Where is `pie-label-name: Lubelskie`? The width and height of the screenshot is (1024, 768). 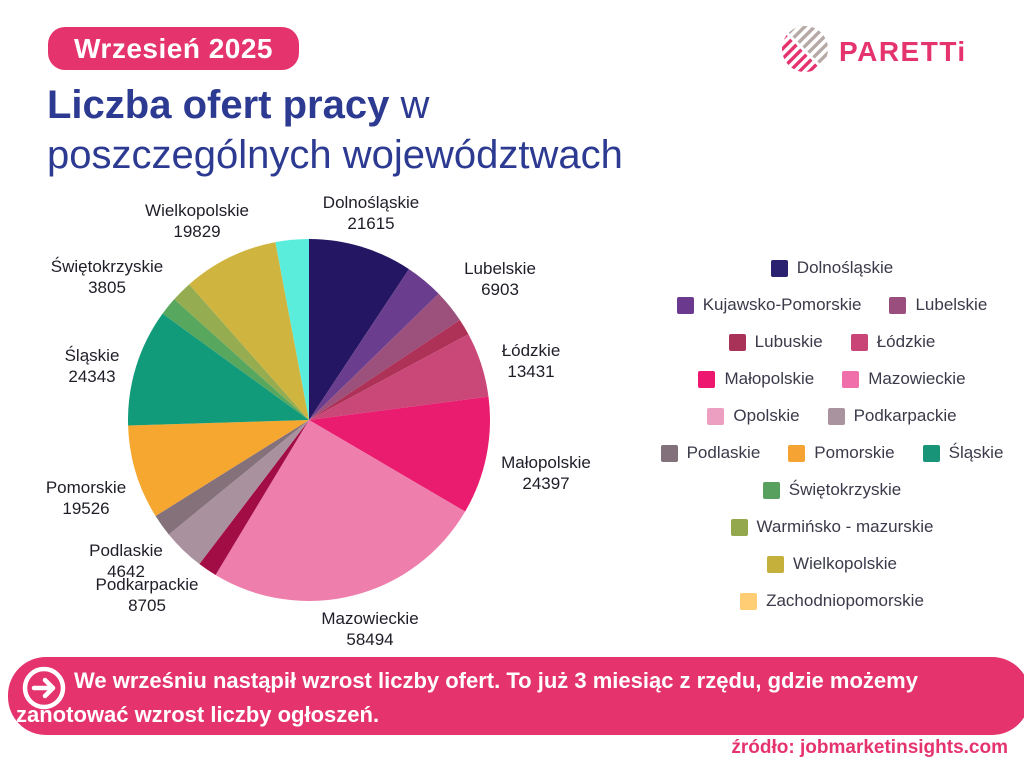 pie-label-name: Lubelskie is located at coordinates (500, 268).